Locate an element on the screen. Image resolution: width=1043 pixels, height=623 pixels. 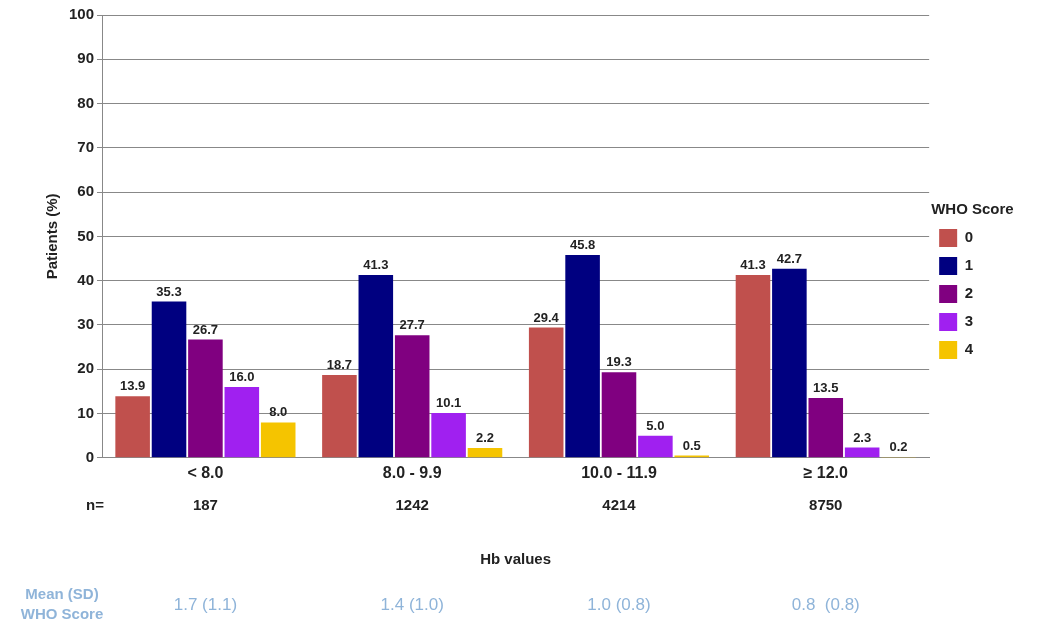
text: 0.8 (0.8) is located at coordinates (825, 604).